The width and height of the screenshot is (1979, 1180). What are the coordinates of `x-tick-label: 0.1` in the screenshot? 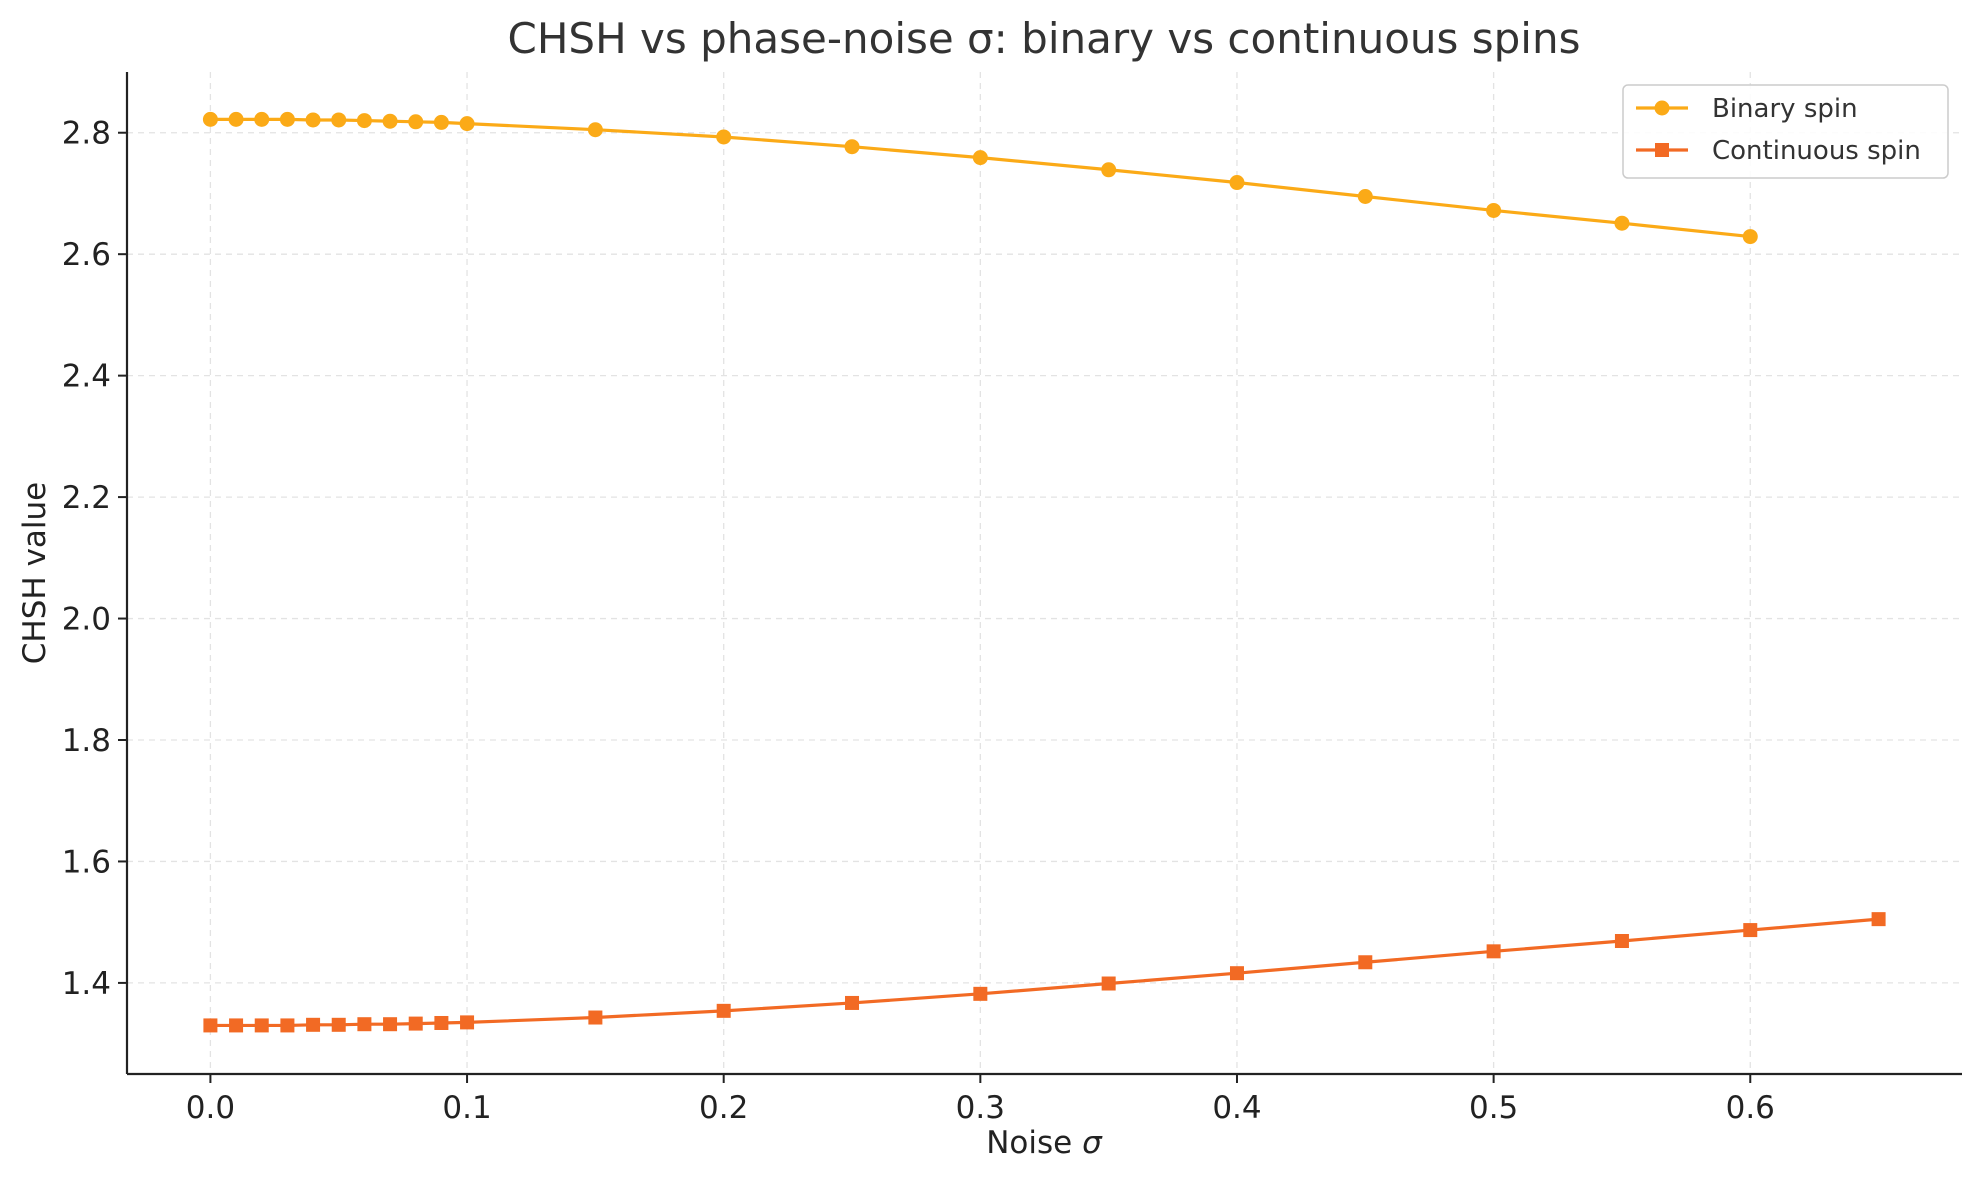 It's located at (466, 1108).